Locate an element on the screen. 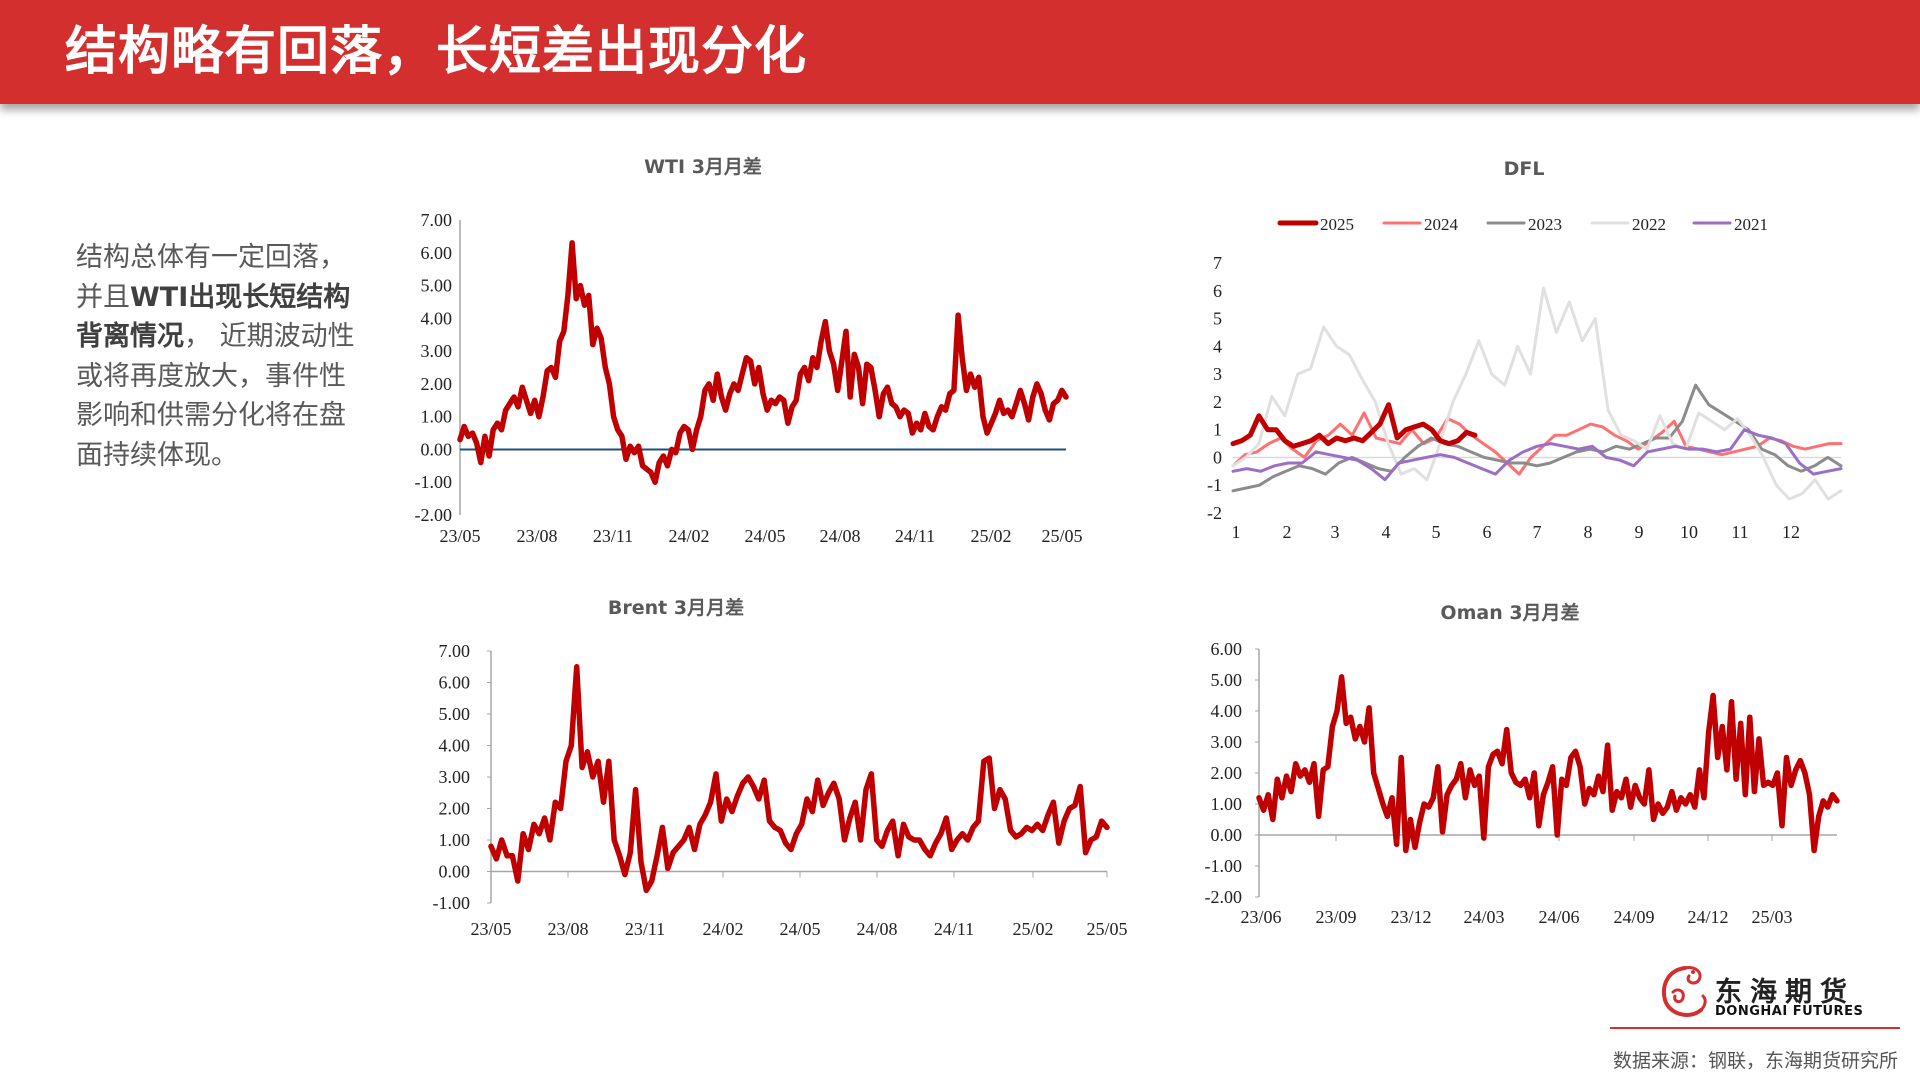  y-tick-label: 4 is located at coordinates (1217, 346).